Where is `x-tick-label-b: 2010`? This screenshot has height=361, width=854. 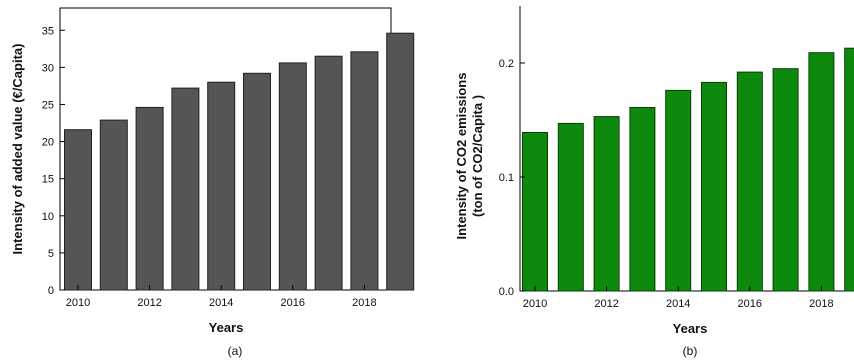
x-tick-label-b: 2010 is located at coordinates (535, 304).